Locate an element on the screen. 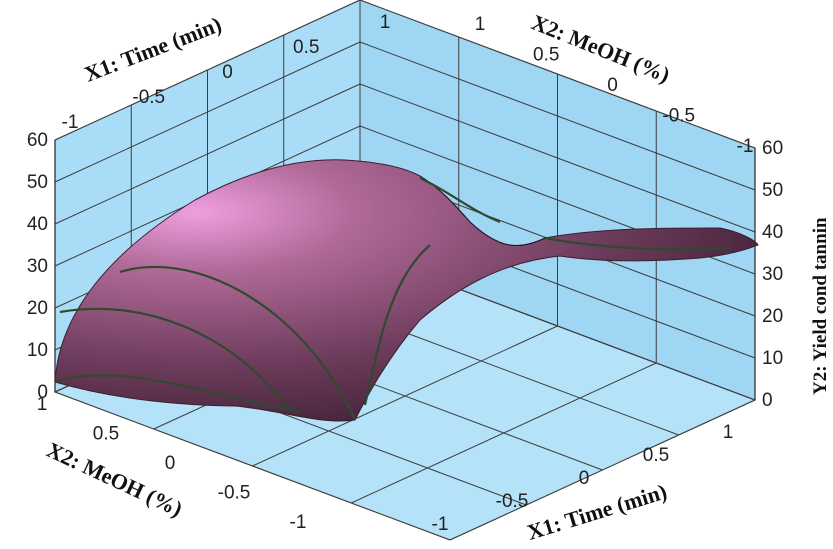 The height and width of the screenshot is (549, 833). z-tick-left-0: 0 is located at coordinates (42, 392).